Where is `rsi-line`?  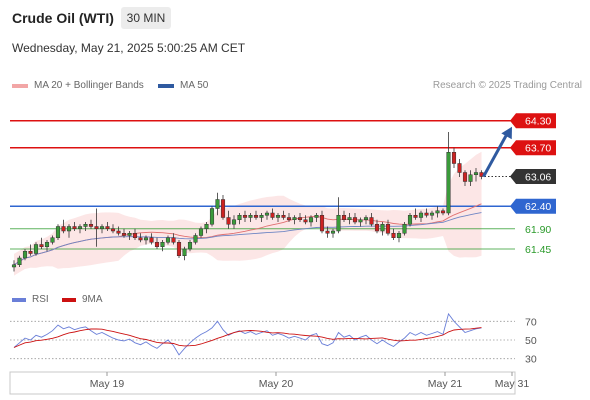
rsi-line is located at coordinates (247, 334).